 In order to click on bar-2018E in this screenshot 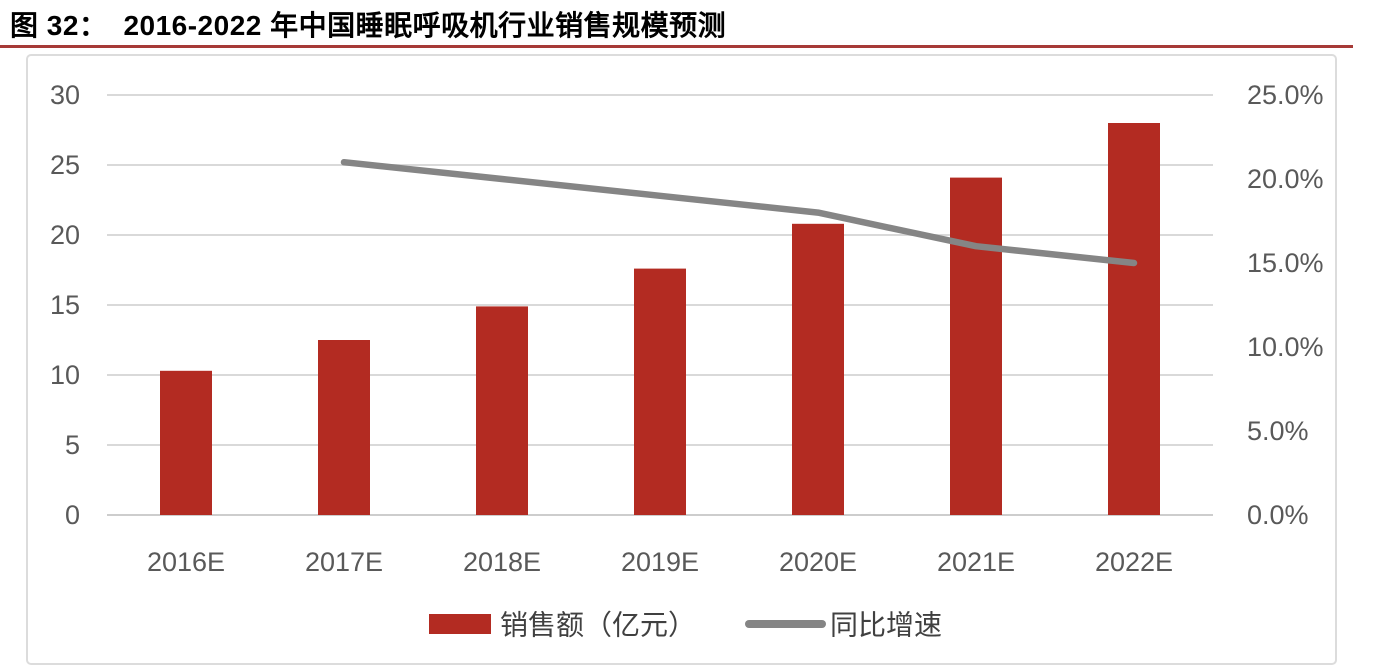, I will do `click(502, 410)`.